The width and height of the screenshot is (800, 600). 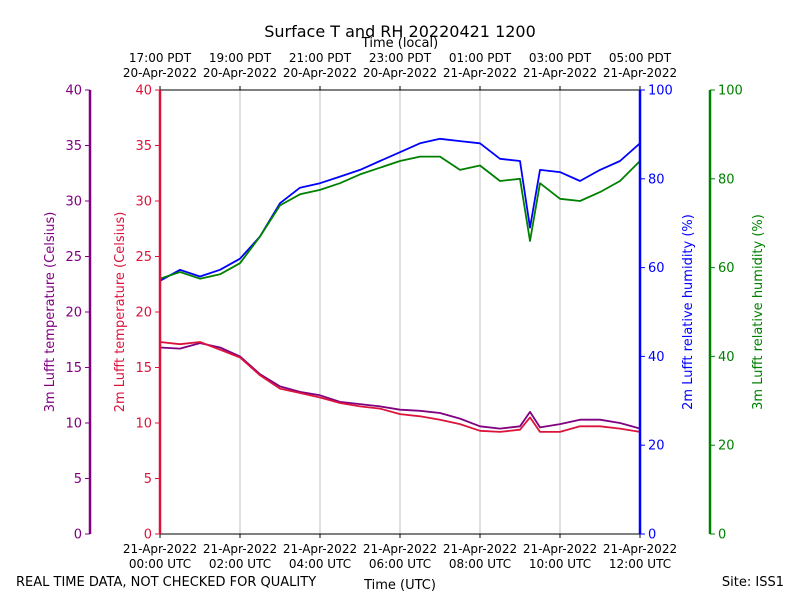 I want to click on y-tick-label-t3: 25, so click(x=73, y=257).